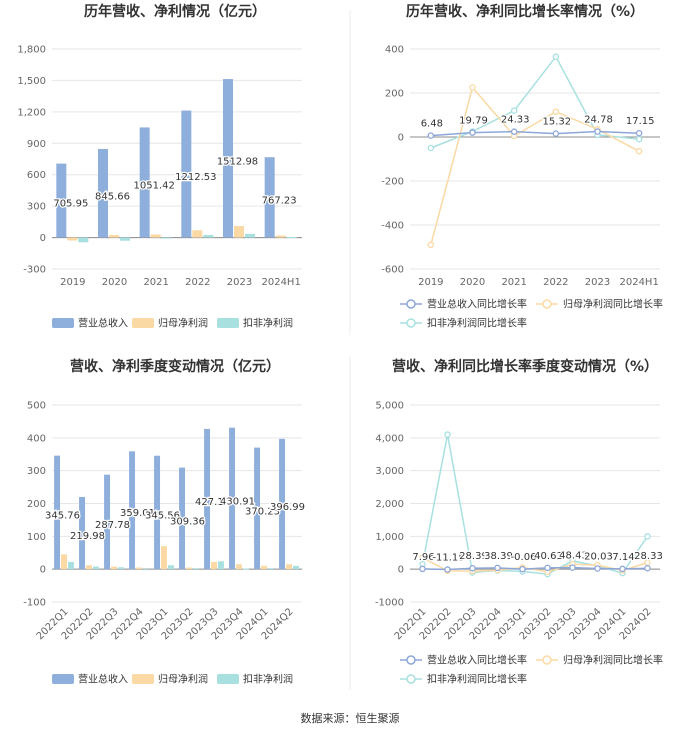  What do you see at coordinates (237, 161) in the screenshot?
I see `data-label: 1512.98` at bounding box center [237, 161].